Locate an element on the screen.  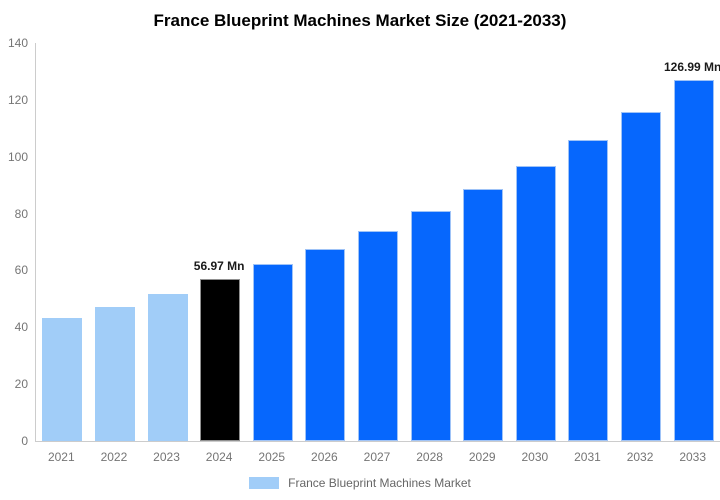
y-tick-label: 80 is located at coordinates (21, 213).